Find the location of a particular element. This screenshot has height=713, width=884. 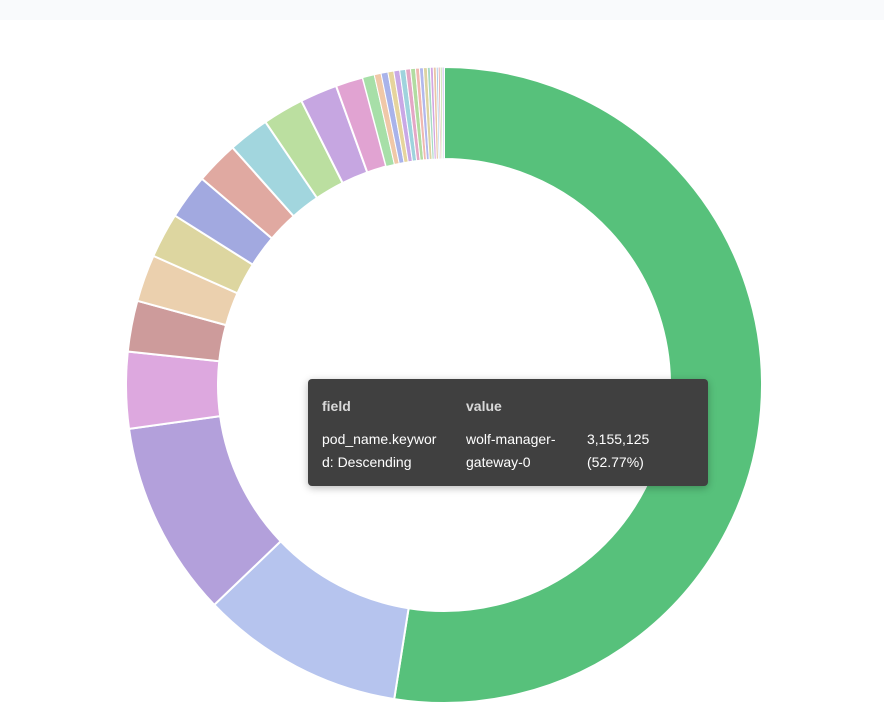

tooltip-field-text: pod_name.keywor d: Descending is located at coordinates (379, 450).